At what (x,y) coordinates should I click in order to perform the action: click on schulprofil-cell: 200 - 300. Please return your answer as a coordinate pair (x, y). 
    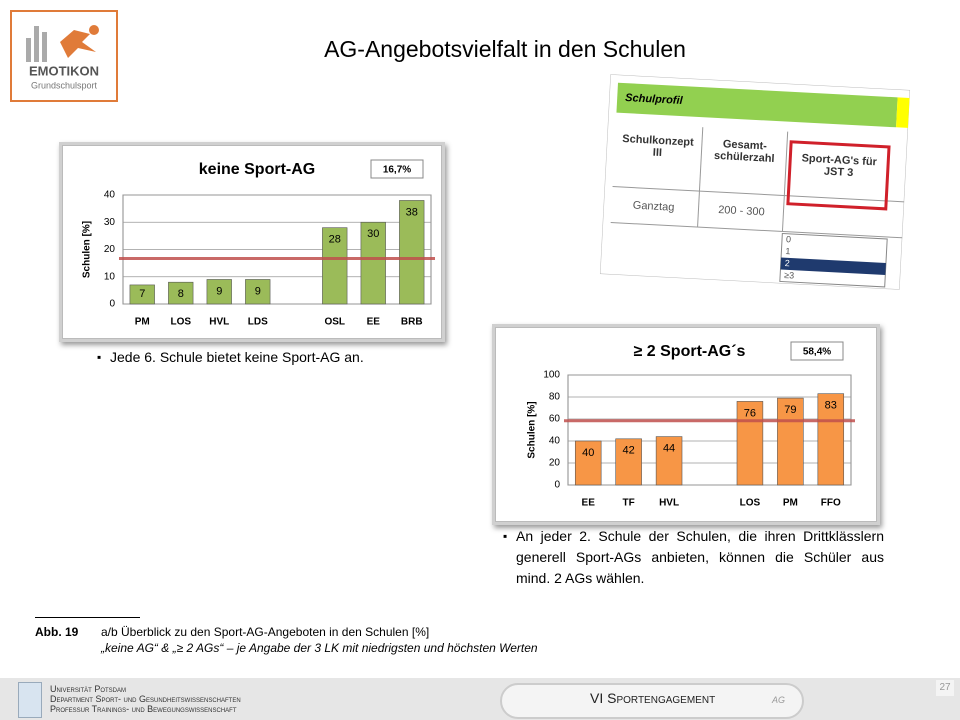
    Looking at the image, I should click on (741, 211).